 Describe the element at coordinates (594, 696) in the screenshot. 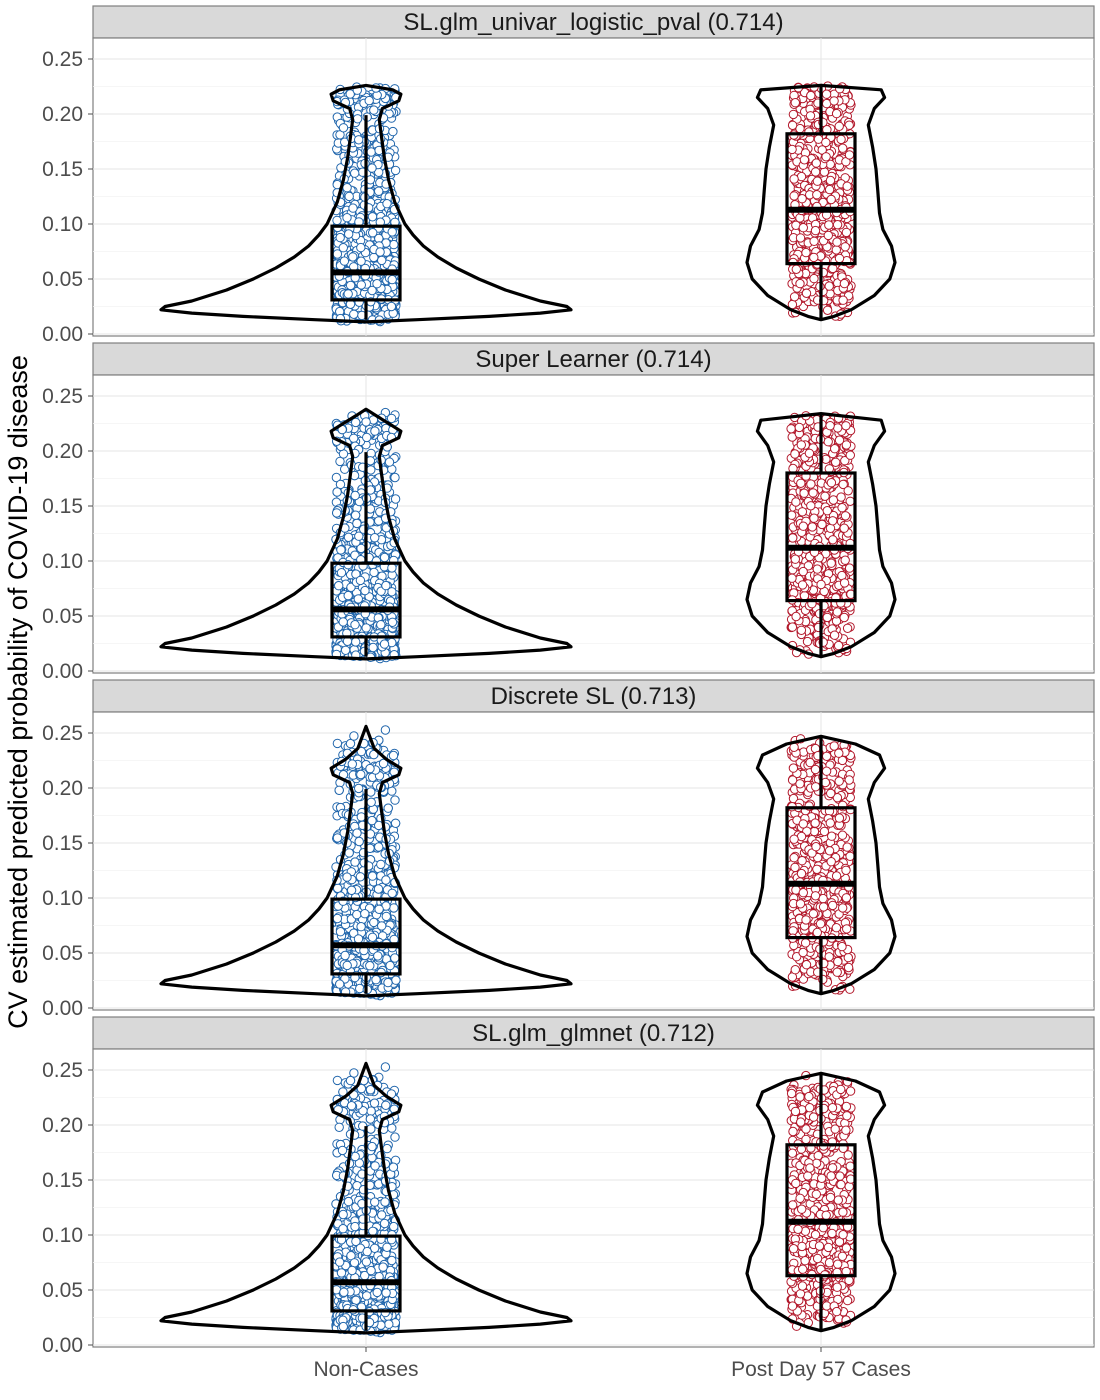

I see `facet-title: Discrete SL (0.713)` at that location.